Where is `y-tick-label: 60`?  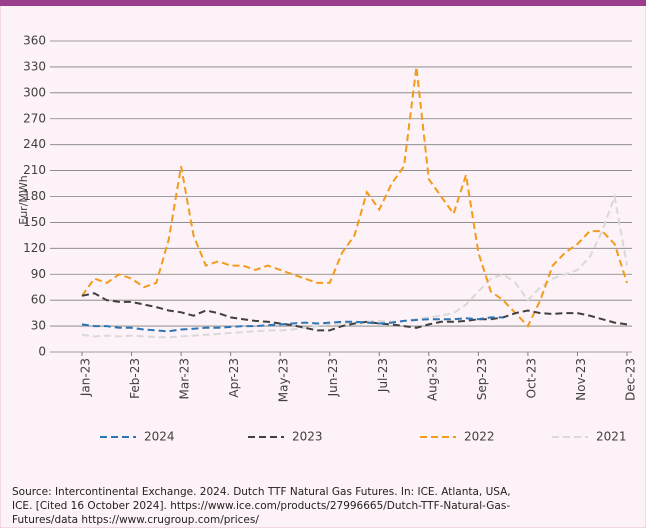
y-tick-label: 60 is located at coordinates (38, 300).